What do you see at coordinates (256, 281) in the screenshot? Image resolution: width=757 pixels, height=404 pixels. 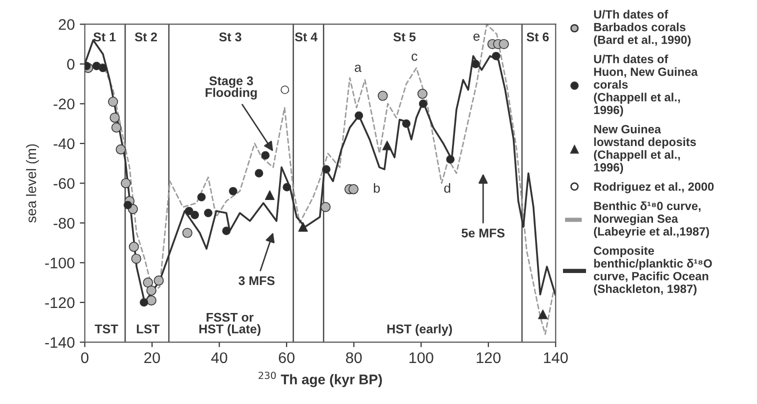 I see `annotation: 3 MFS` at bounding box center [256, 281].